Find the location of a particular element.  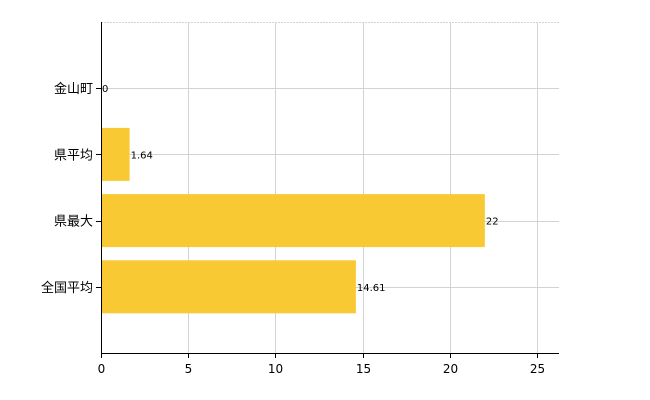

x-tick-label: 5 is located at coordinates (189, 369).